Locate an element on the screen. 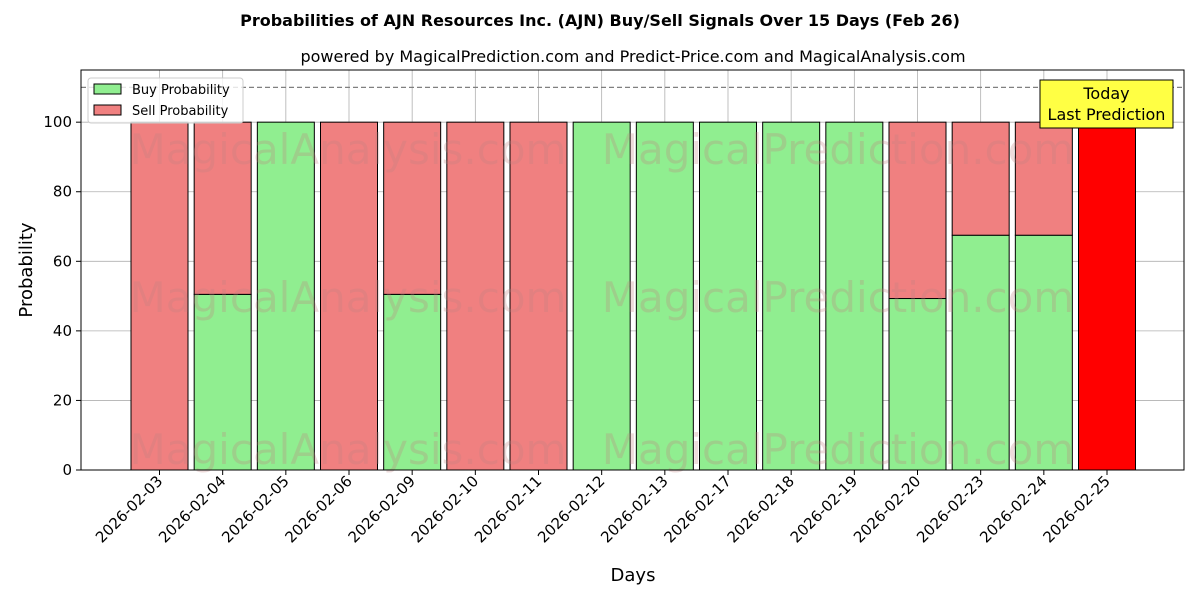 The width and height of the screenshot is (1200, 600). y-tick-label: 40 is located at coordinates (62, 331).